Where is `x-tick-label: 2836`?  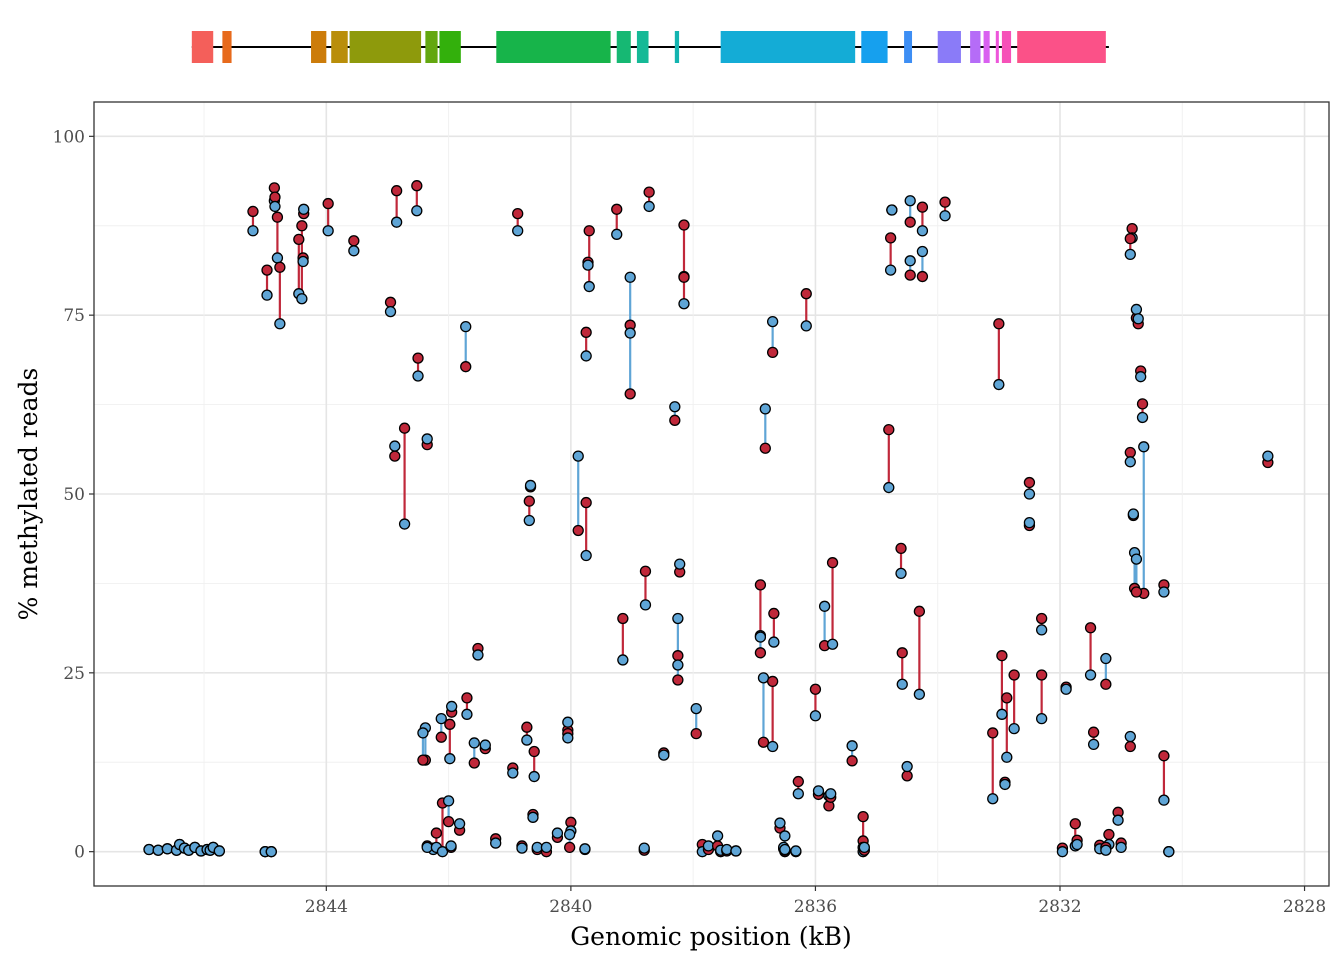
x-tick-label: 2836 is located at coordinates (815, 907).